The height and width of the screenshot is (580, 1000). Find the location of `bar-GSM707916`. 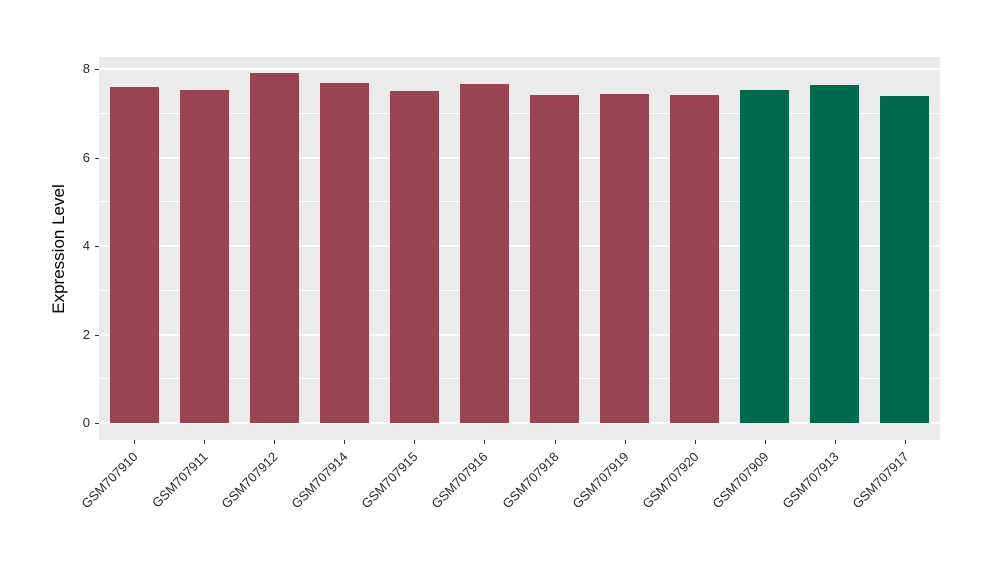

bar-GSM707916 is located at coordinates (484, 253).